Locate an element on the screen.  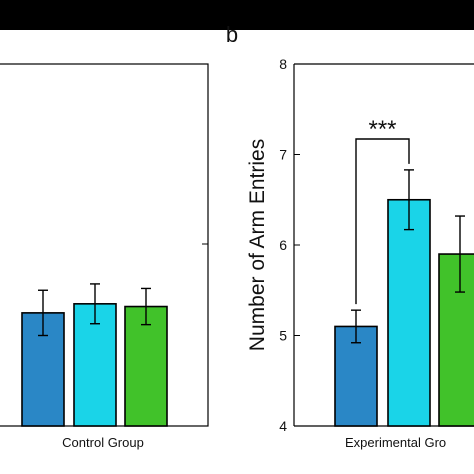
y-tick-label-6: 6 is located at coordinates (283, 245).